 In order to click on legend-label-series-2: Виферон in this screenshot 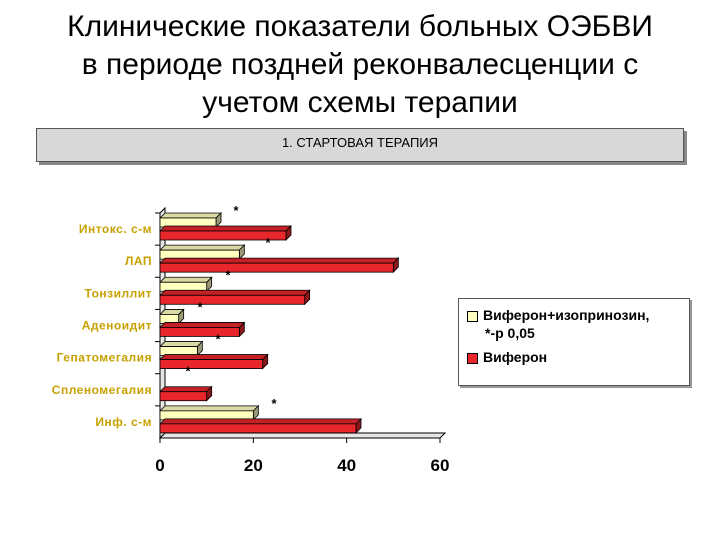, I will do `click(515, 357)`.